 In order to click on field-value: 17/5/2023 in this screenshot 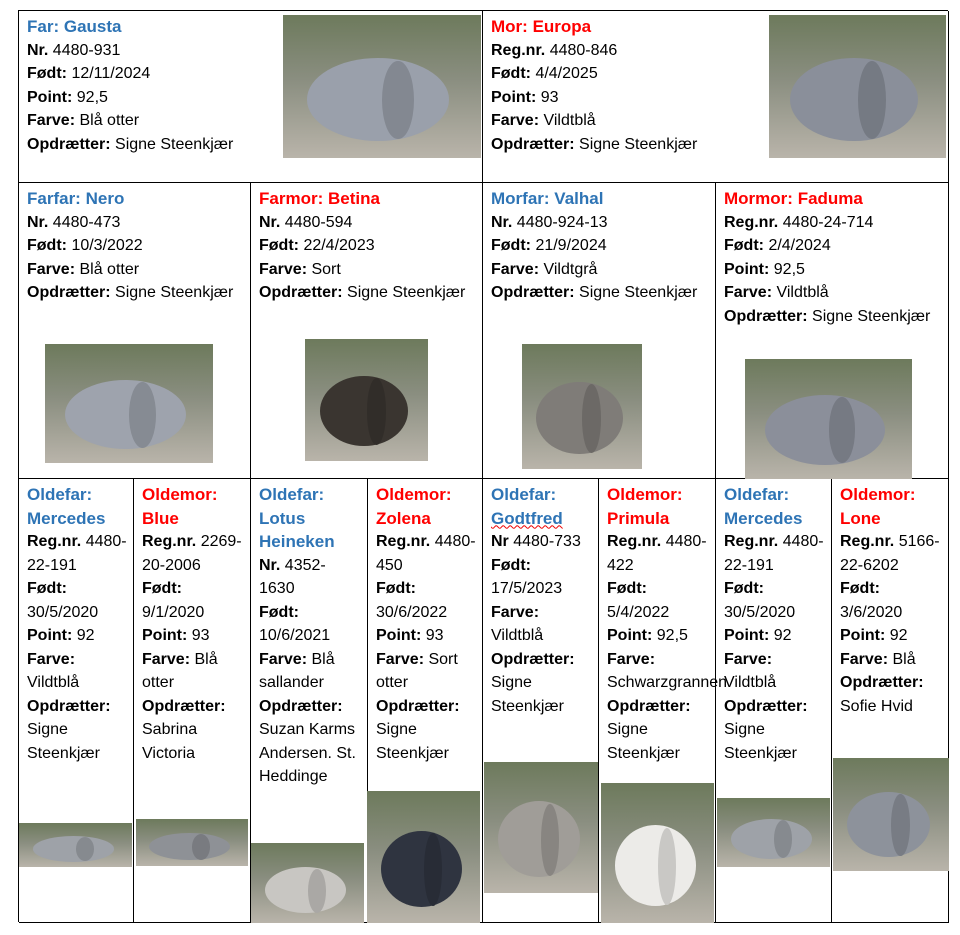, I will do `click(527, 588)`.